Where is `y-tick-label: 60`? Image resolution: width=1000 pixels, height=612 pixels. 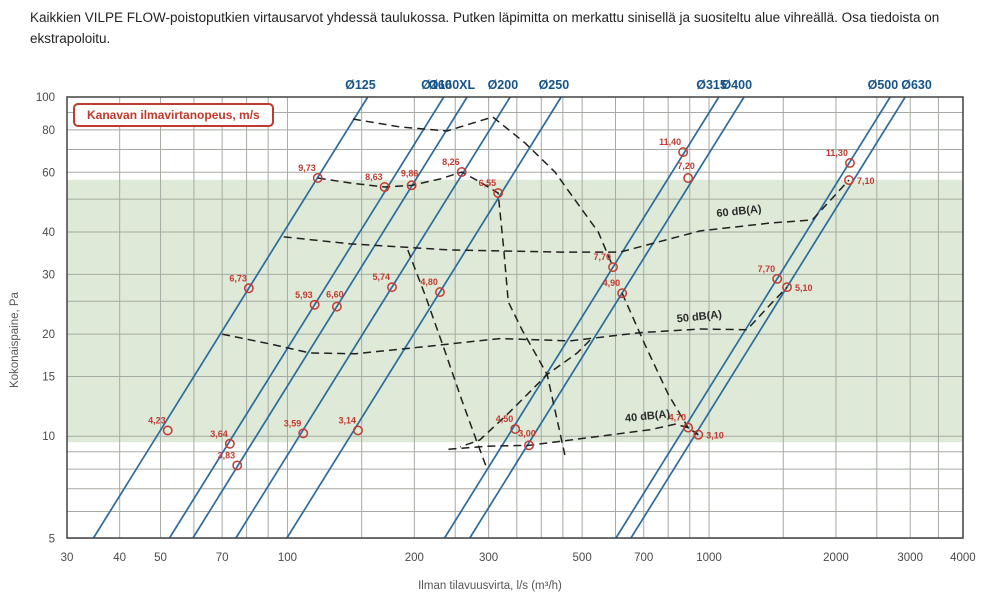 y-tick-label: 60 is located at coordinates (48, 173).